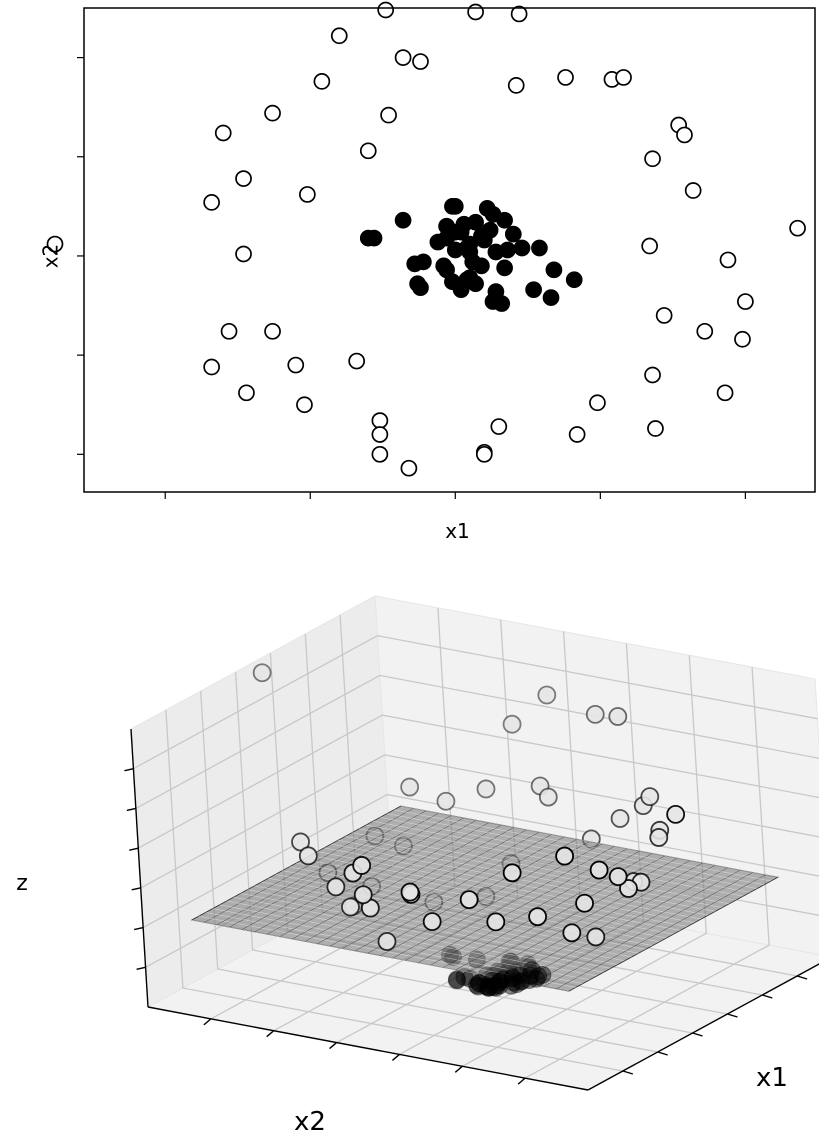  I want to click on x1-axis-label-3d: x1, so click(772, 1078).